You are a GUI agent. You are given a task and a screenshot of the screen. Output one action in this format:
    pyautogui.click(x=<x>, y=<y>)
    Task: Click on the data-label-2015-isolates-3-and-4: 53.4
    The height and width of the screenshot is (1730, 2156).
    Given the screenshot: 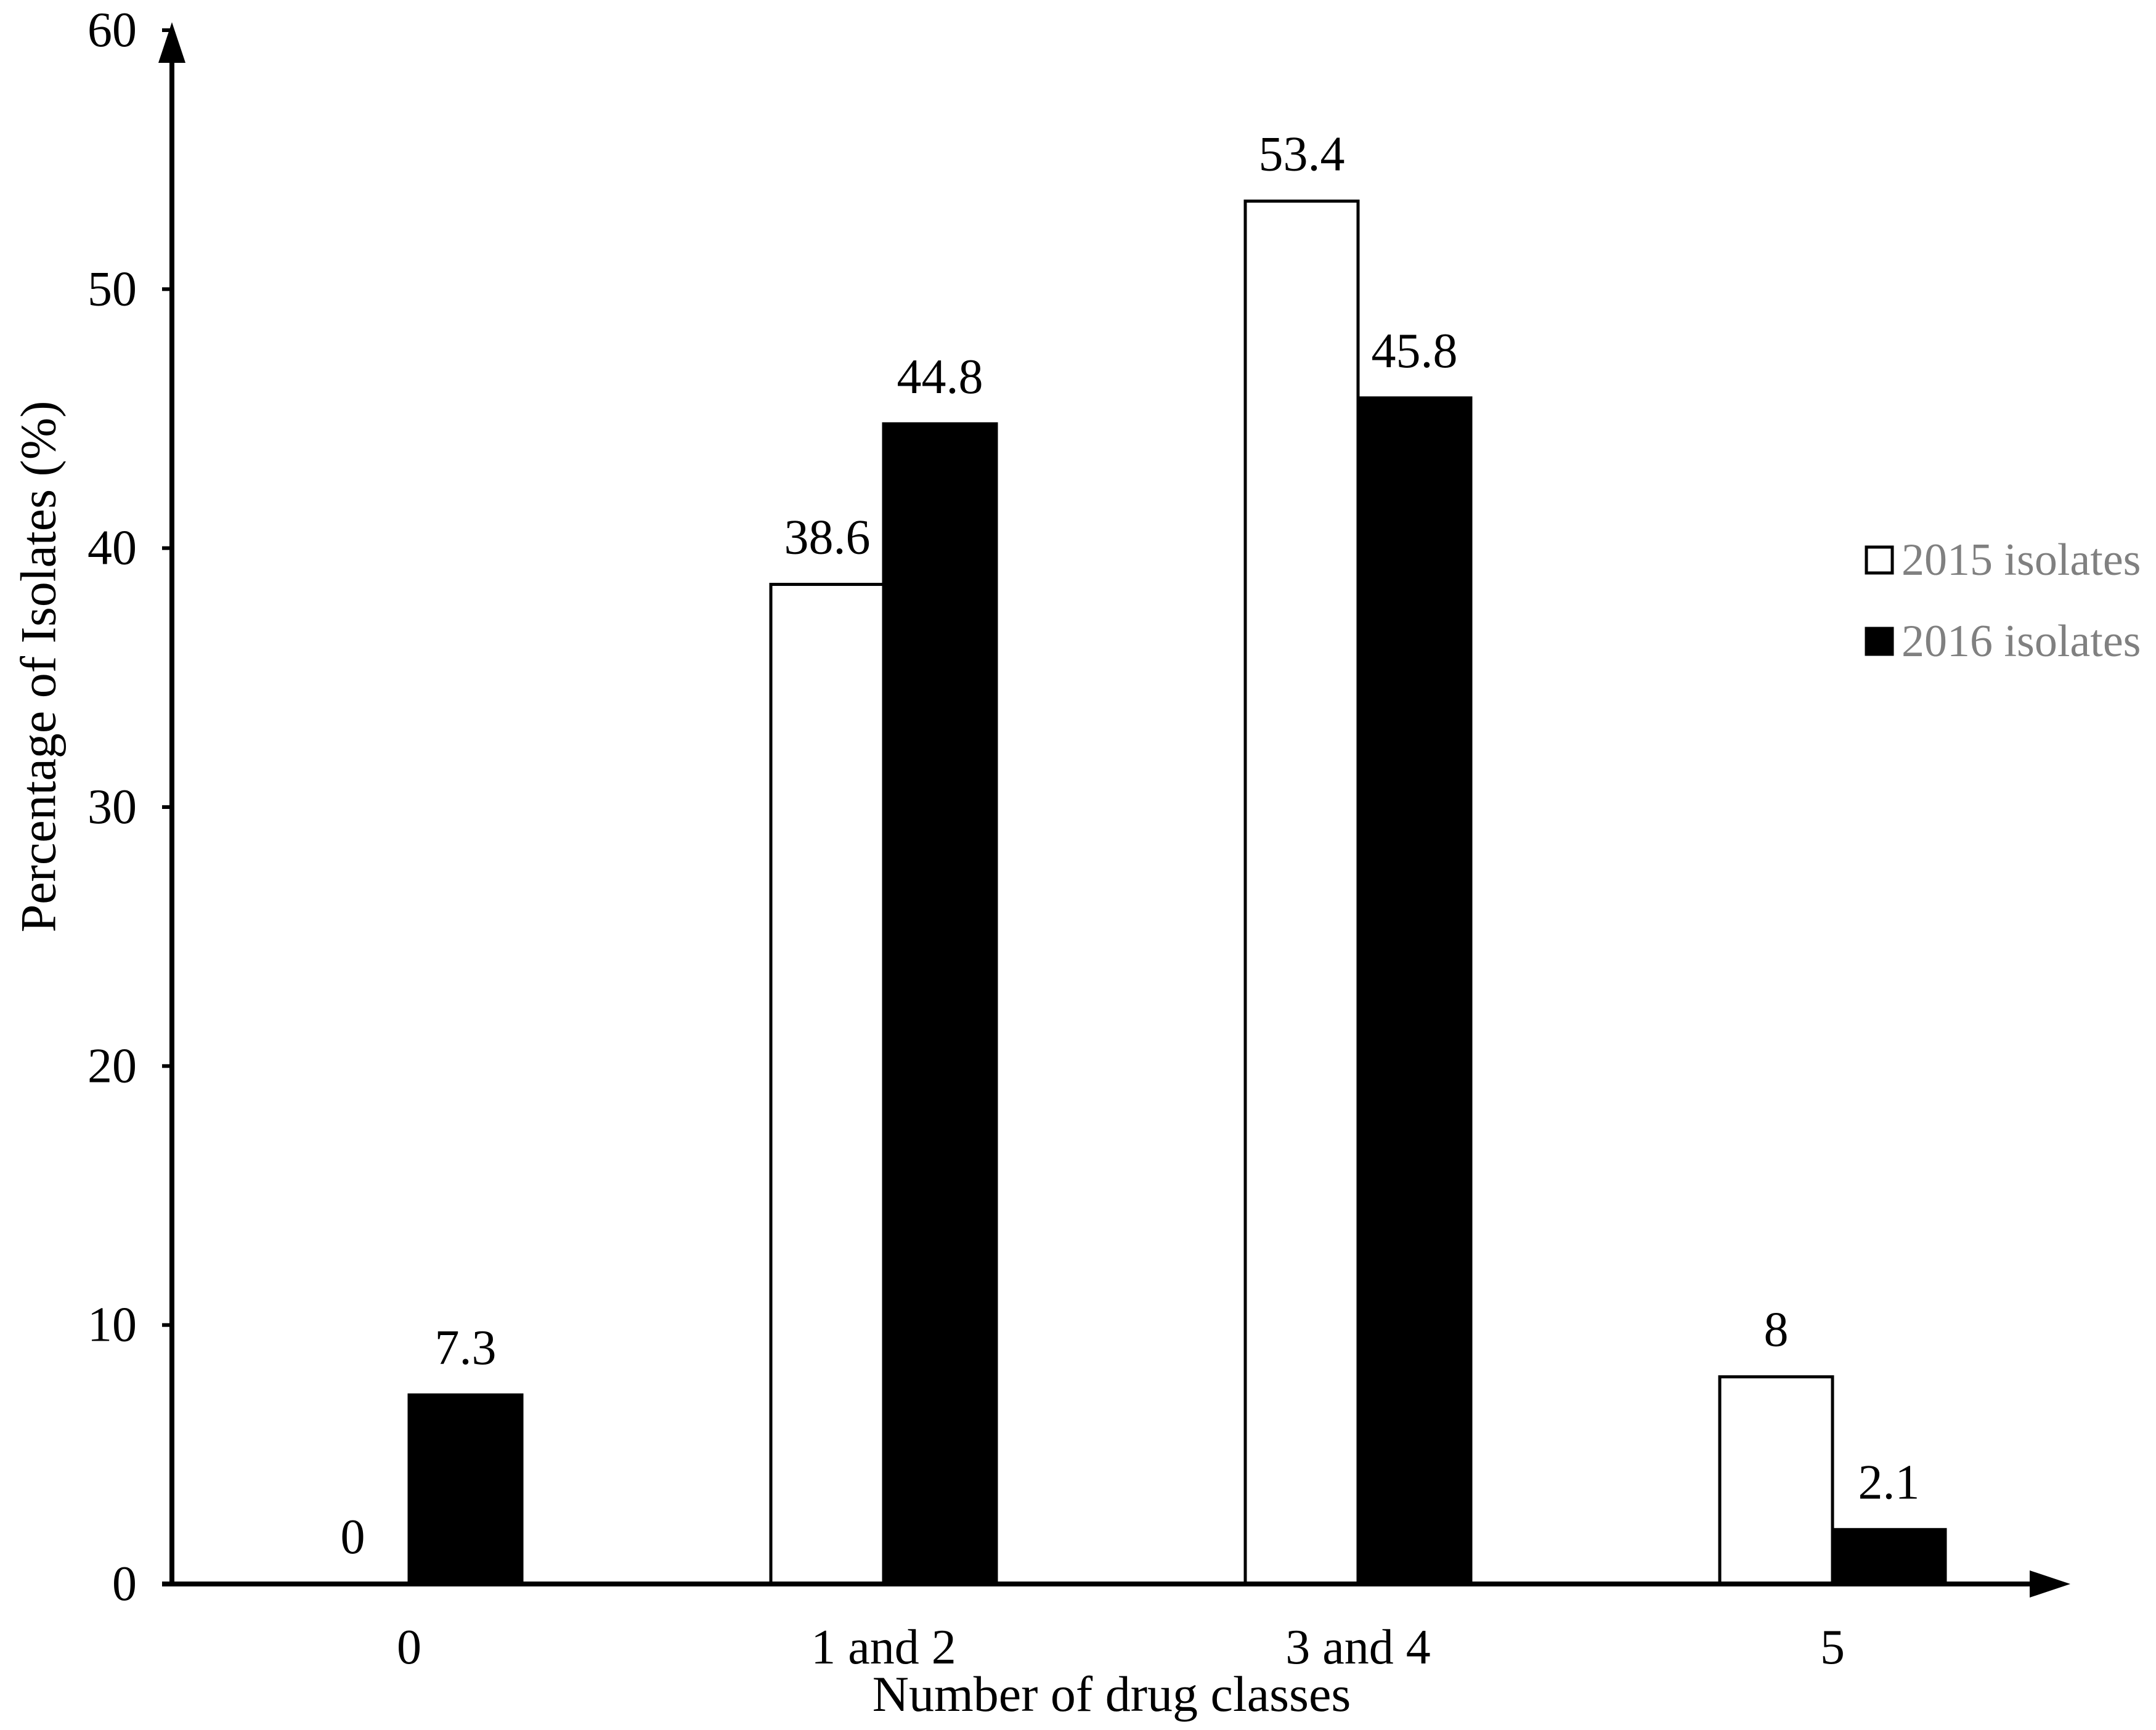 What is the action you would take?
    pyautogui.click(x=1302, y=154)
    